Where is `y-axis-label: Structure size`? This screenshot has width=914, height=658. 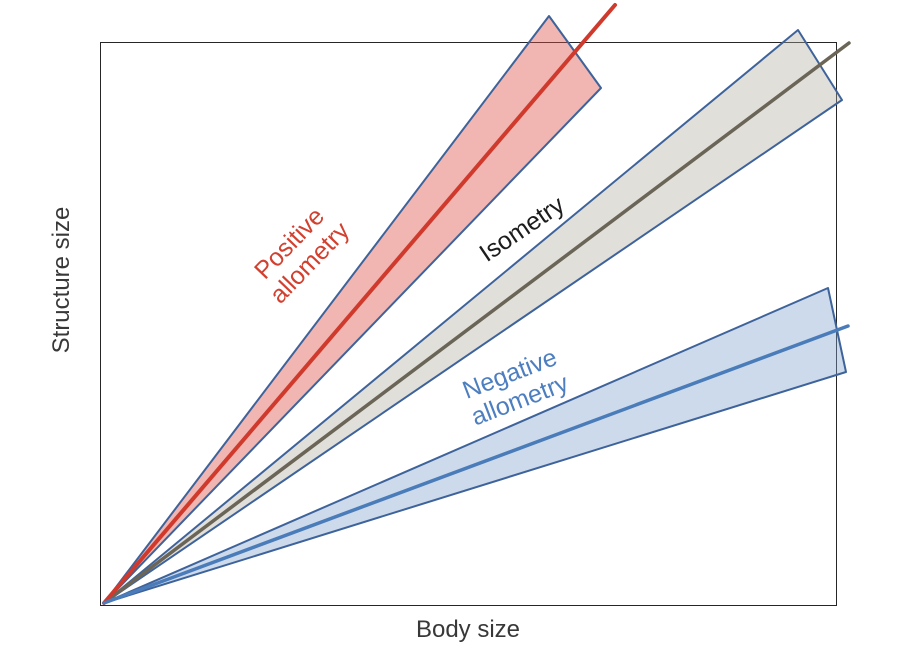 y-axis-label: Structure size is located at coordinates (61, 280).